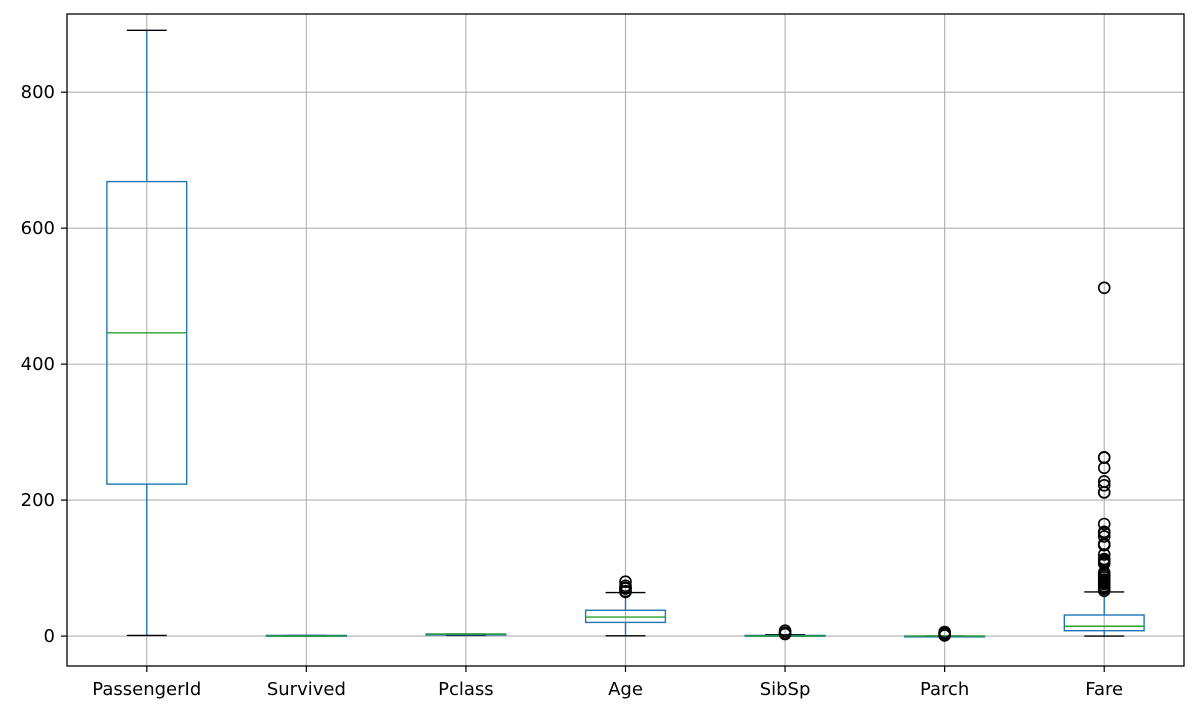 The image size is (1197, 714). Describe the element at coordinates (49, 636) in the screenshot. I see `y-tick-label: 0` at that location.